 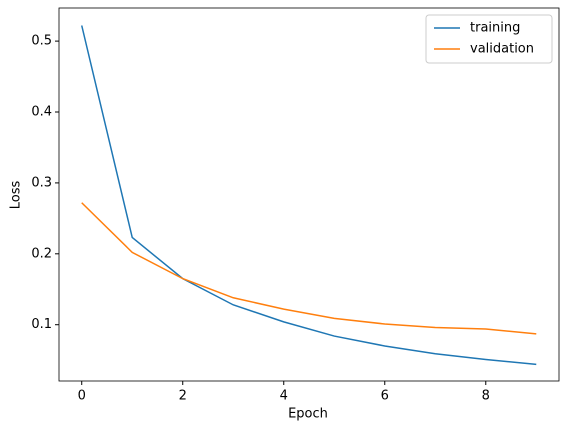 I want to click on y-tick-label: 0.4, so click(x=41, y=112).